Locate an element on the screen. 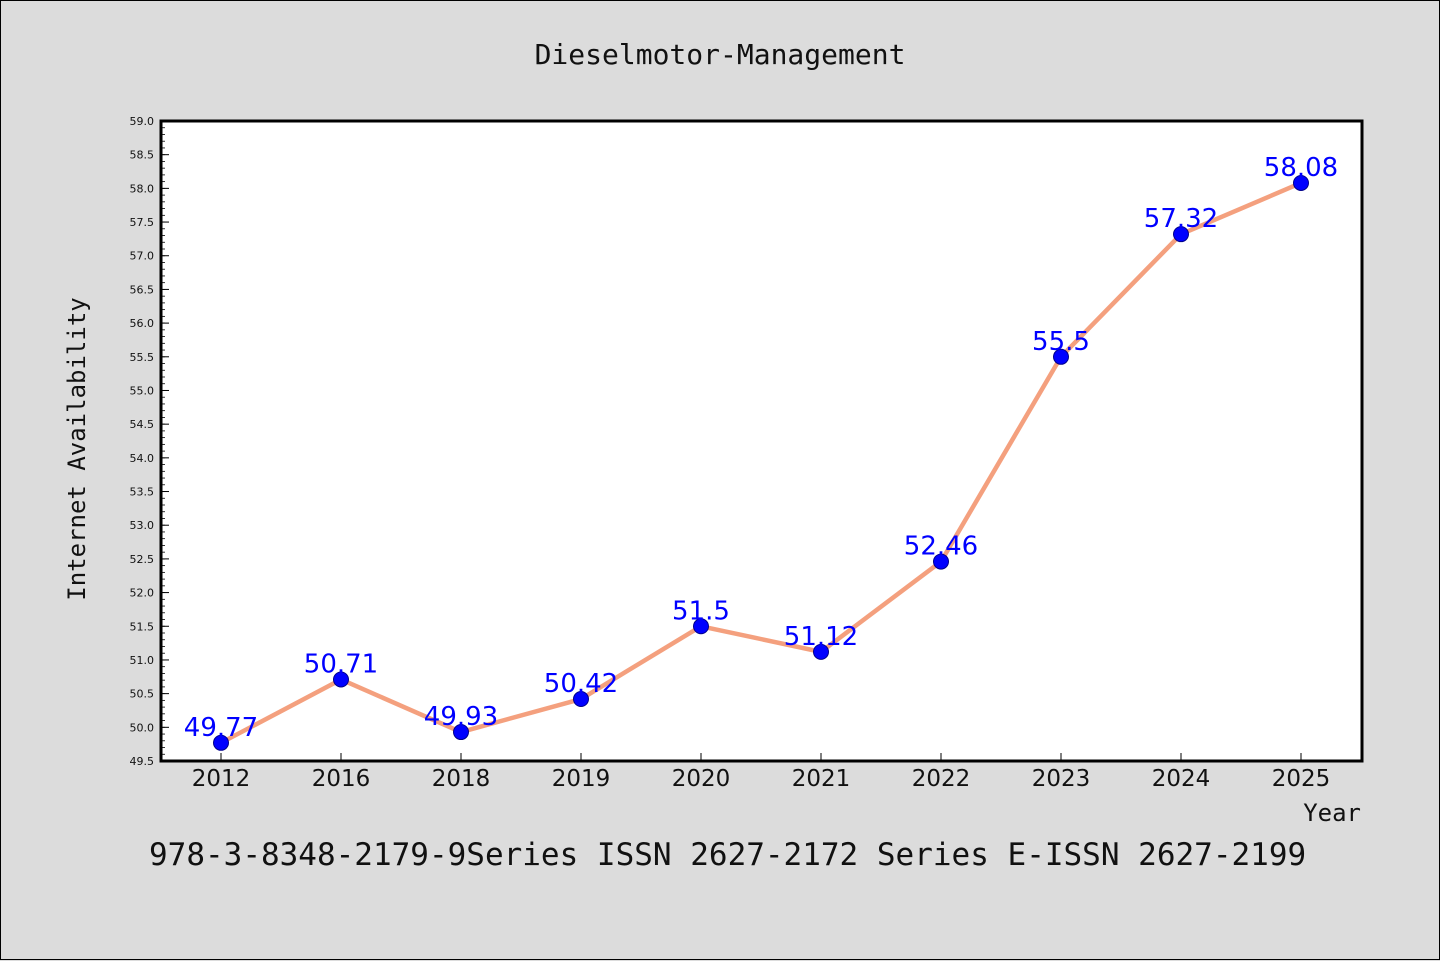 The image size is (1440, 961). y-tick-label: 50.5 is located at coordinates (142, 694).